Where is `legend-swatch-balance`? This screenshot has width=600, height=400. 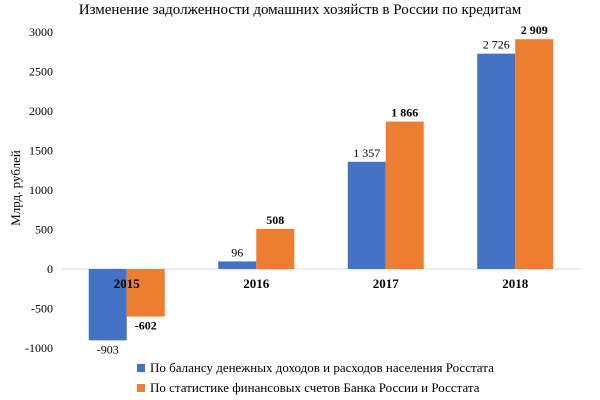 legend-swatch-balance is located at coordinates (141, 368).